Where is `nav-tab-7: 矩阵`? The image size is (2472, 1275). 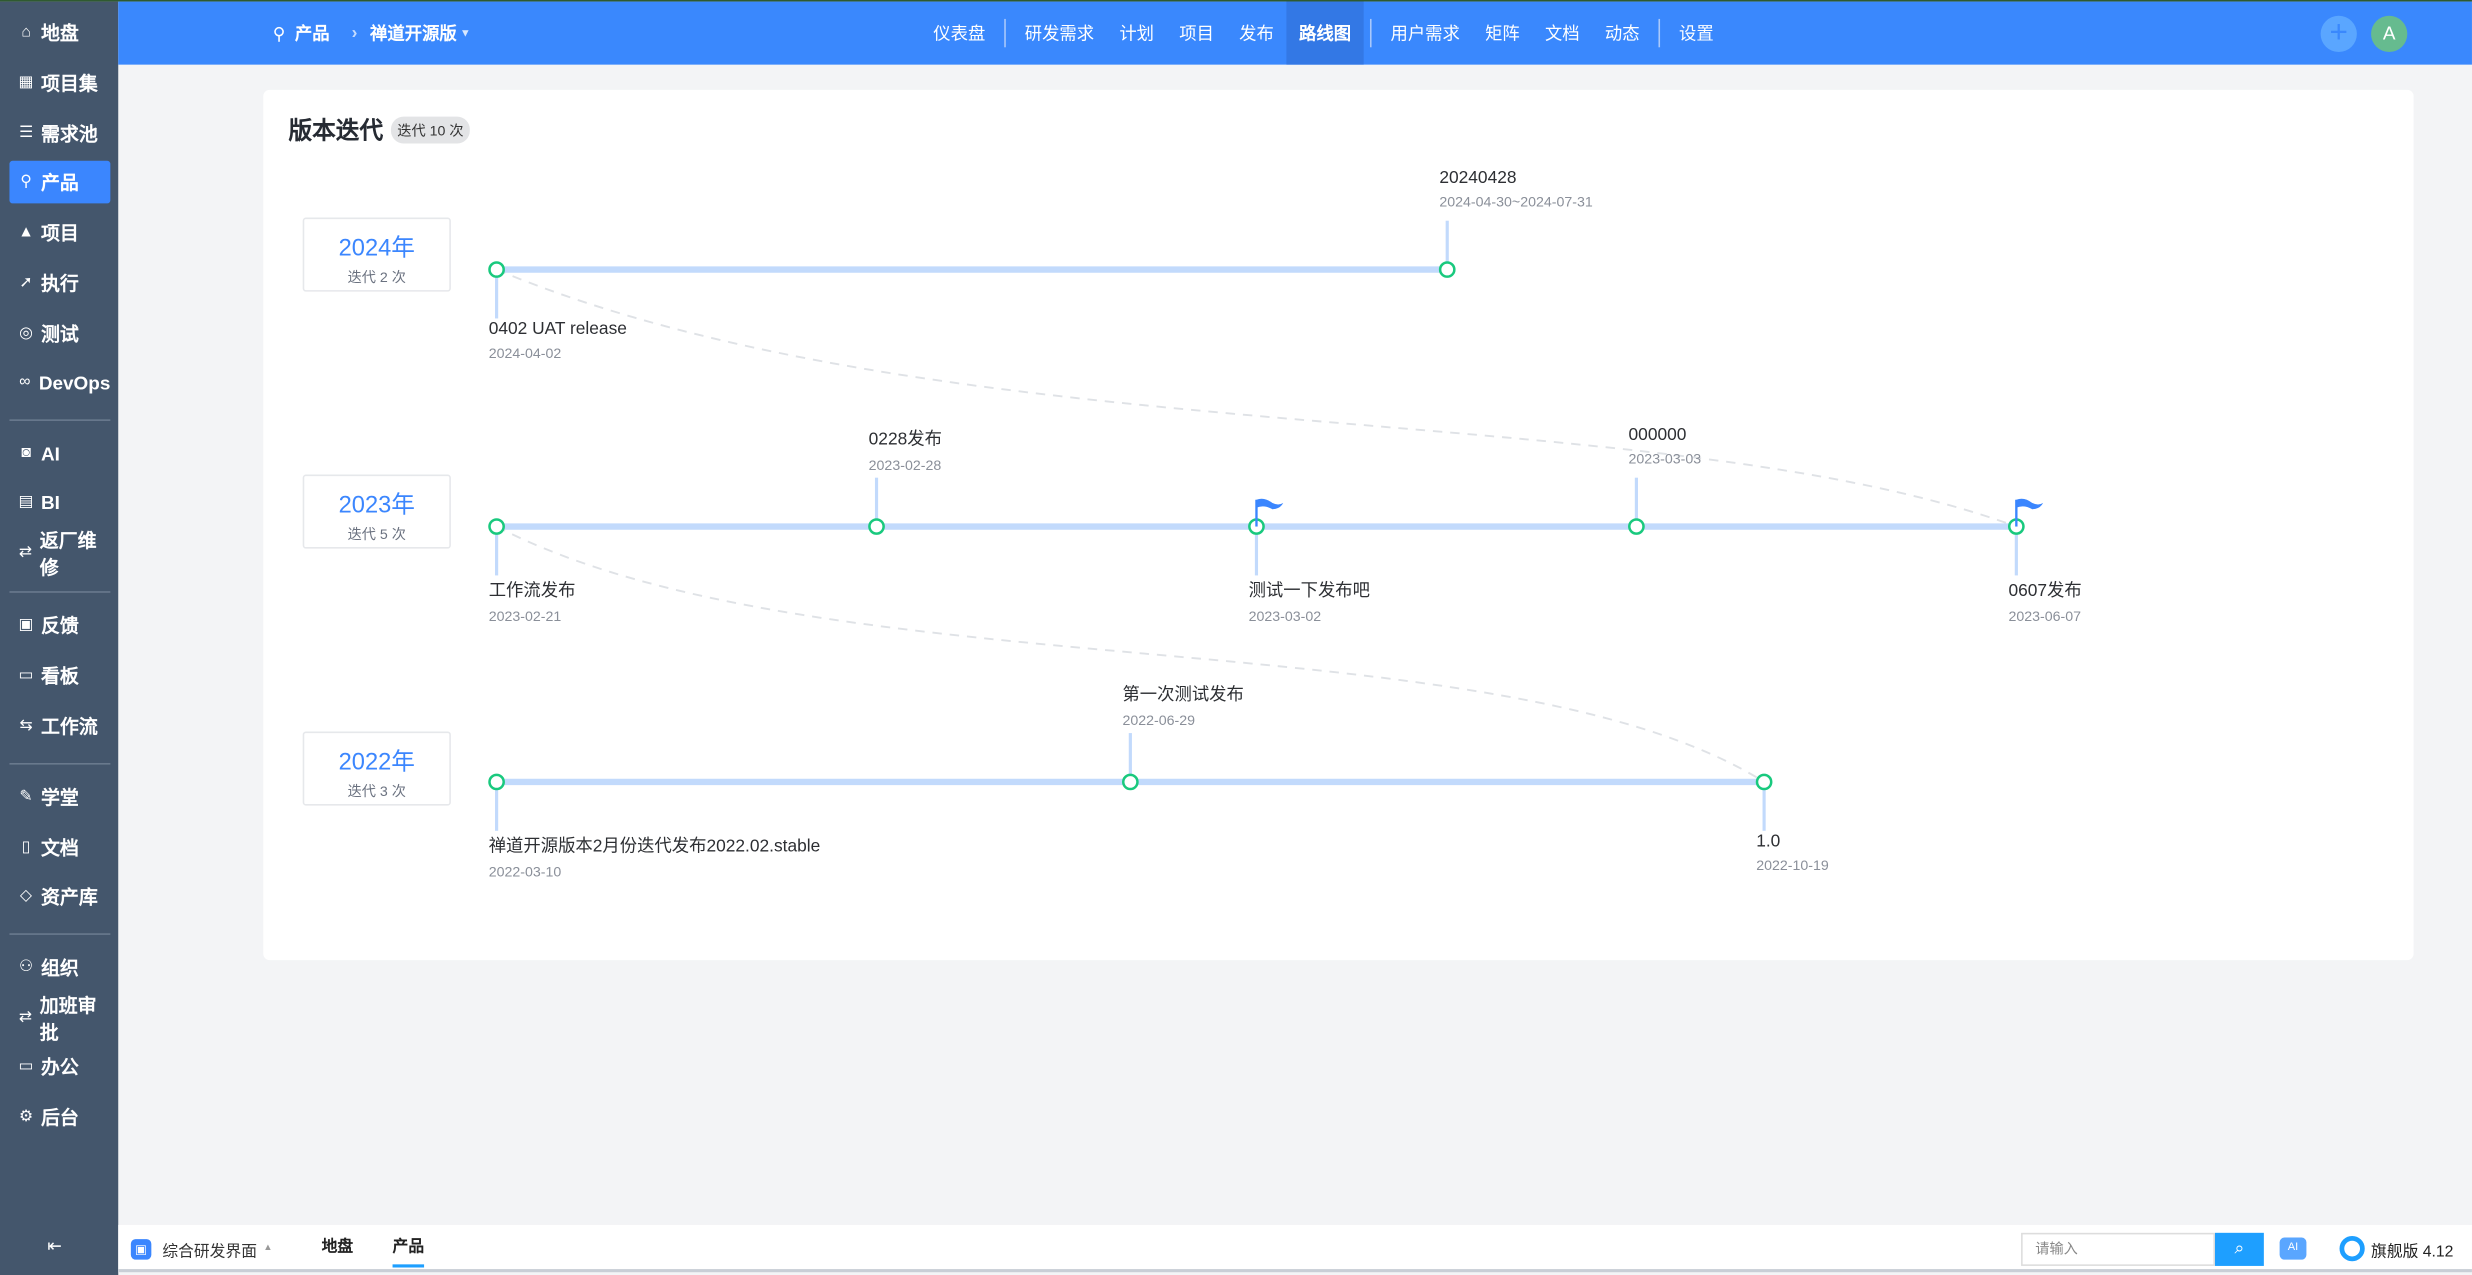
nav-tab-7: 矩阵 is located at coordinates (1502, 35).